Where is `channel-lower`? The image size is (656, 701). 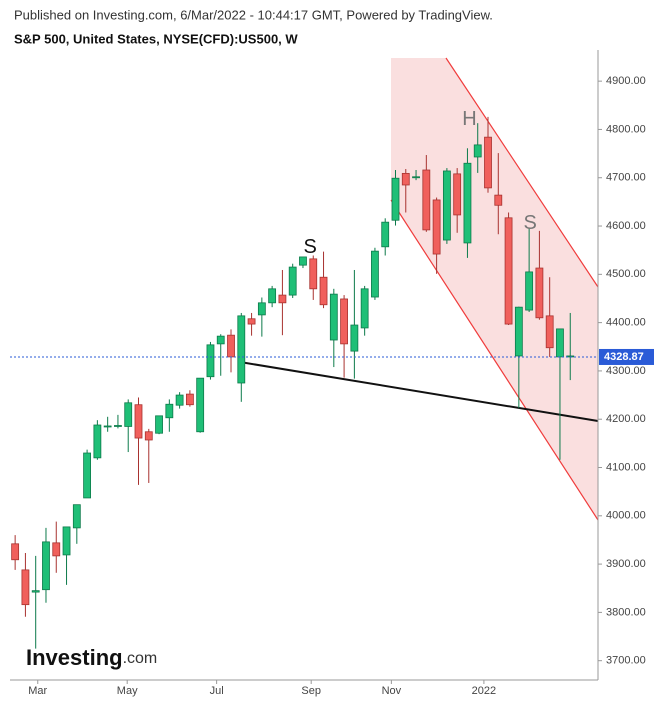 channel-lower is located at coordinates (494, 360).